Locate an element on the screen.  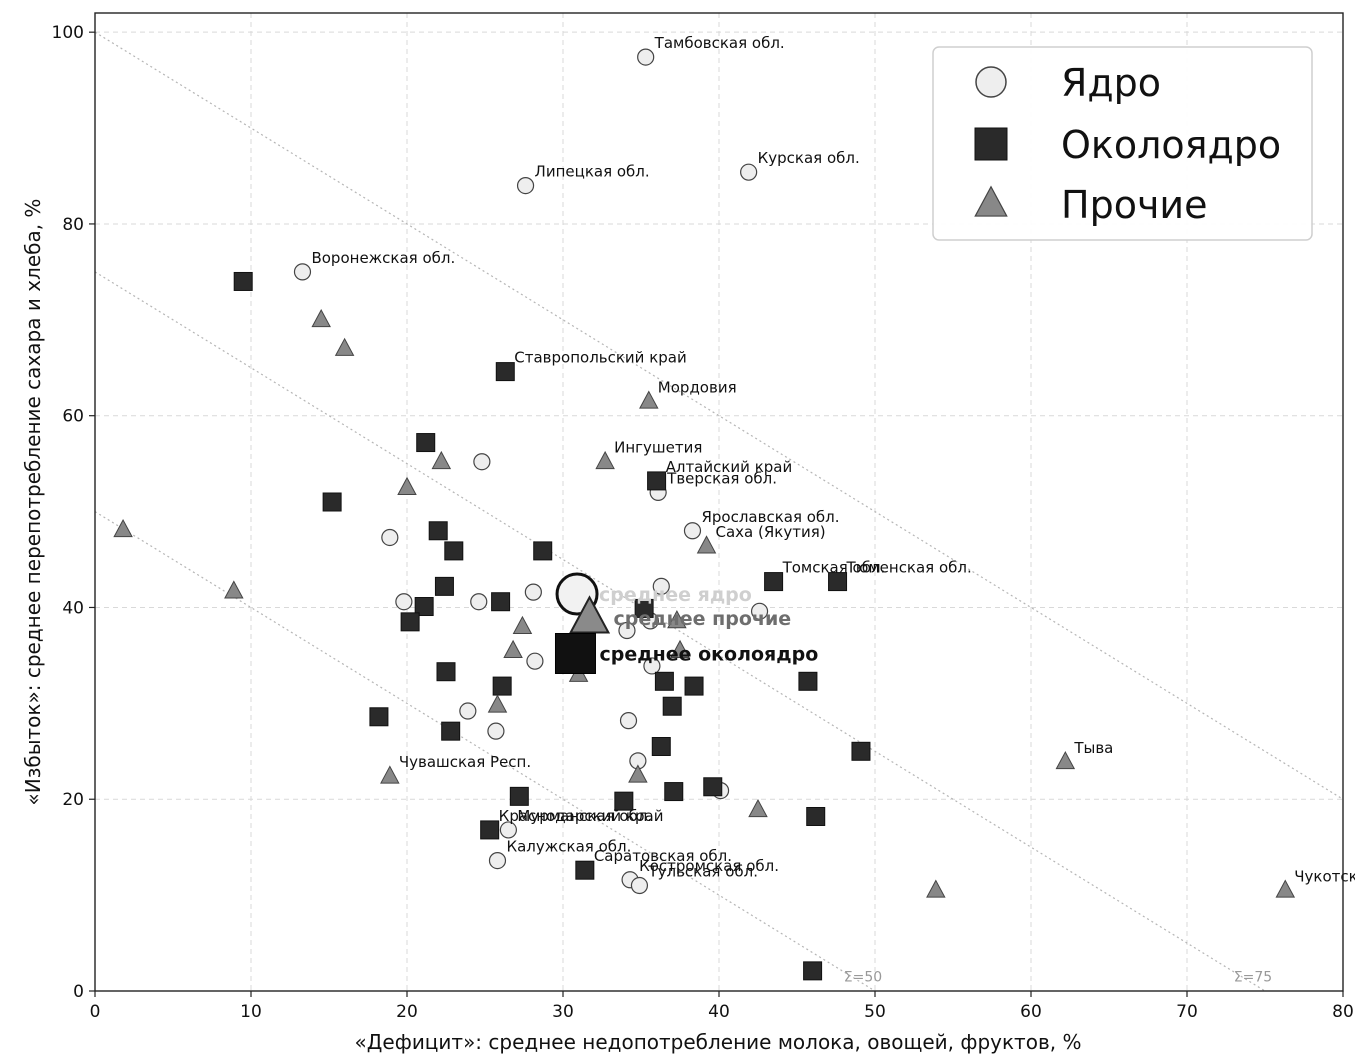
y-tick-label: 40 is located at coordinates (73, 608).